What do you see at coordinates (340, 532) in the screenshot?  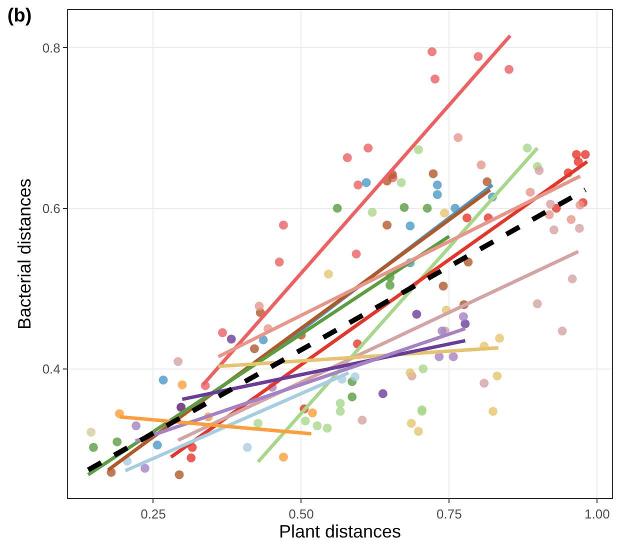 I see `x-axis-title: Plant distances` at bounding box center [340, 532].